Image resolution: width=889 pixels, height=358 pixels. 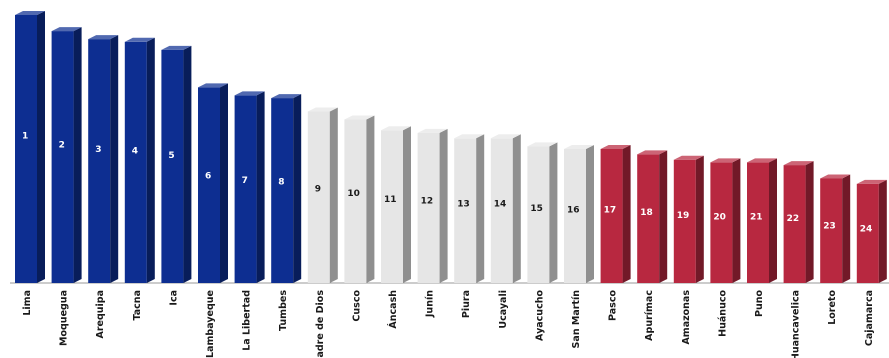 What do you see at coordinates (869, 318) in the screenshot?
I see `category-label-24: Cajamarca` at bounding box center [869, 318].